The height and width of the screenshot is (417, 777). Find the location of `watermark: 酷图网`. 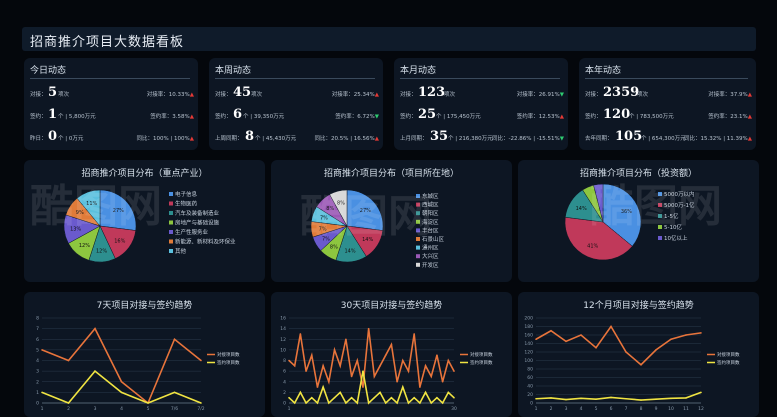

watermark: 酷图网 is located at coordinates (366, 216).